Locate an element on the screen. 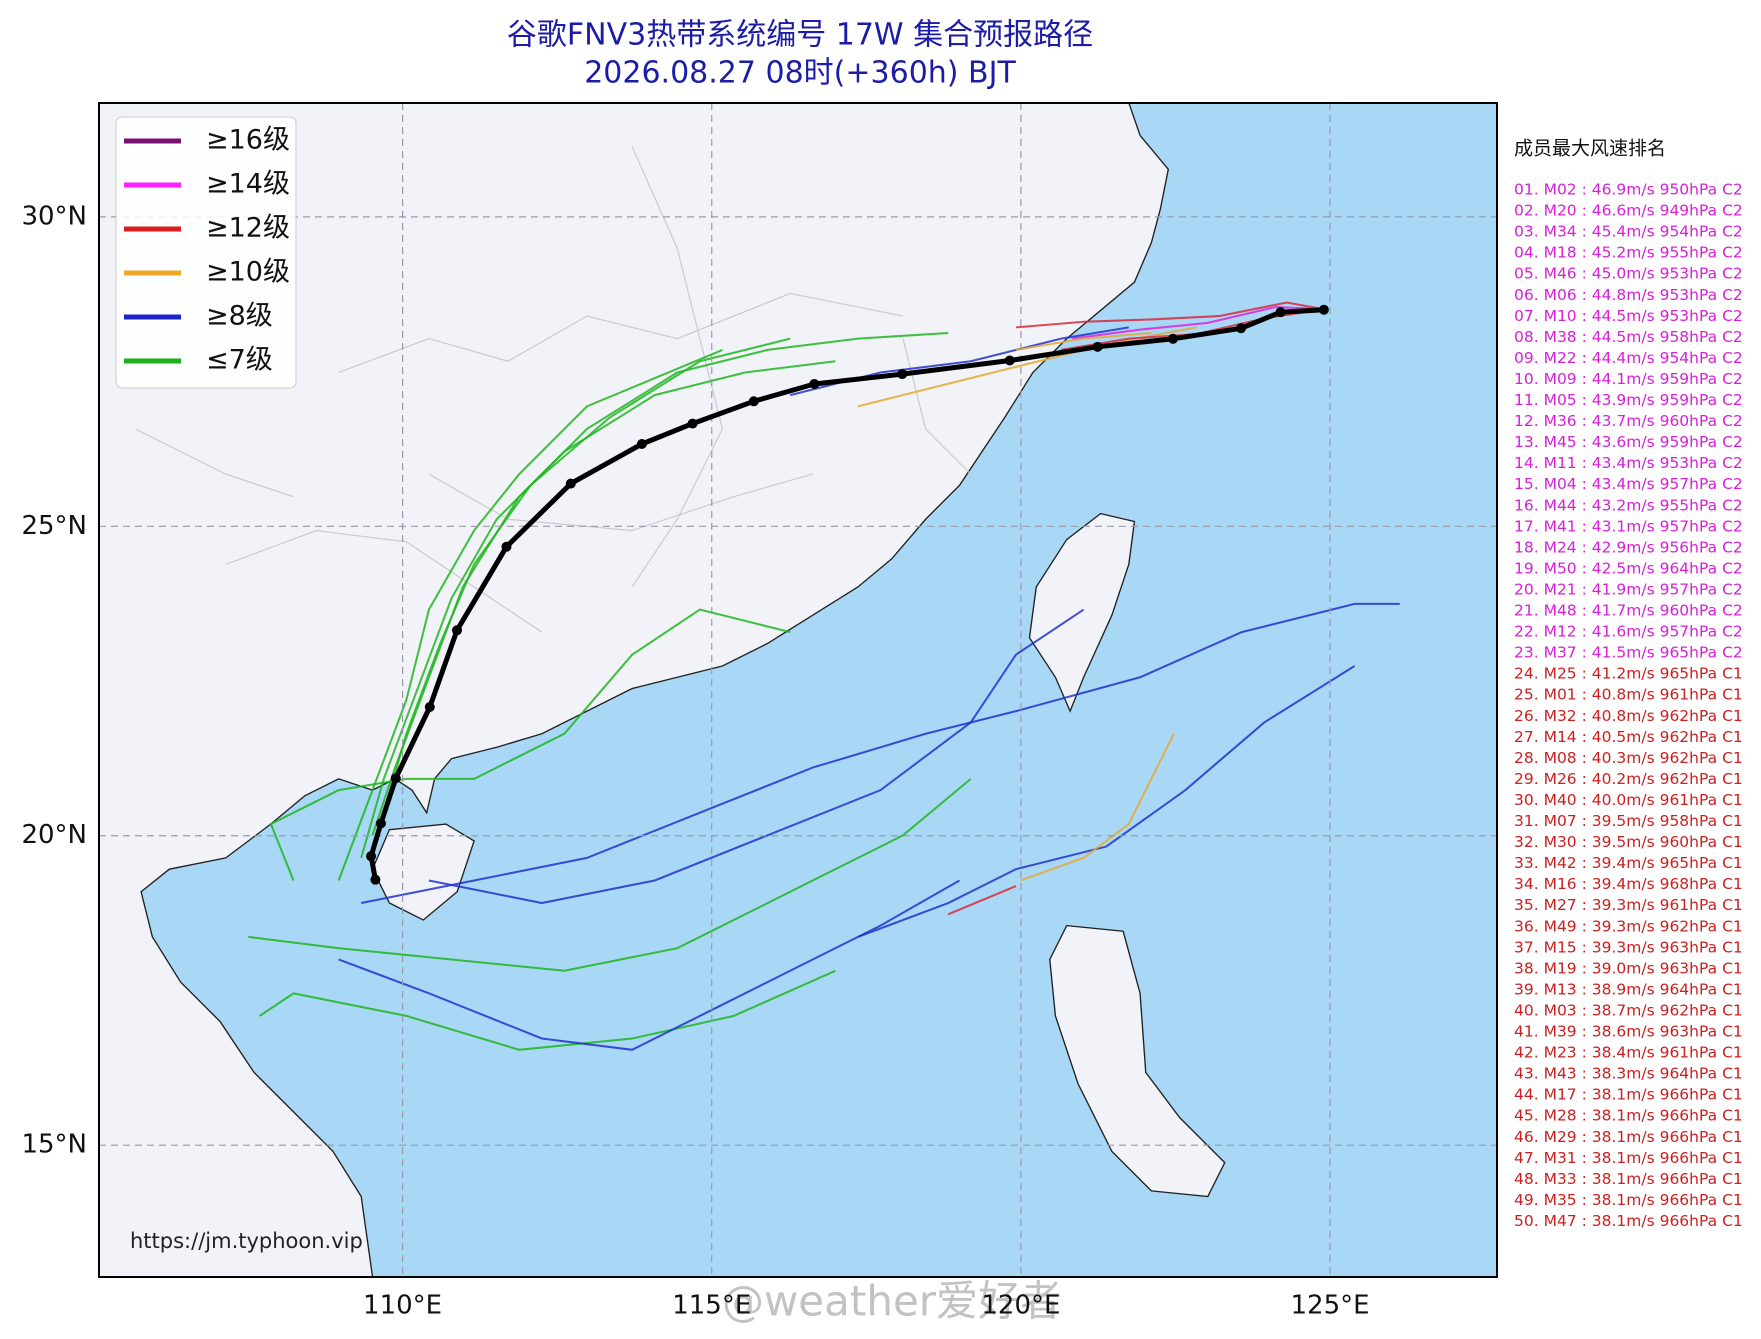  ranking-item: 19. M50 : 42.5m/s 964hPa C2 is located at coordinates (1628, 568).